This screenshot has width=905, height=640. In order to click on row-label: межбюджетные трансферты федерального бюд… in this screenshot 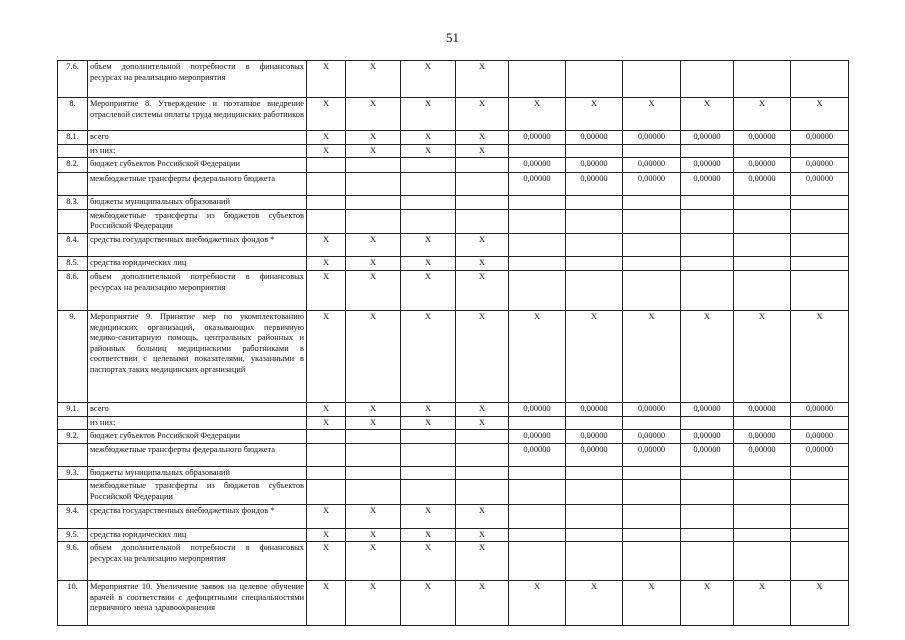, I will do `click(197, 454)`.